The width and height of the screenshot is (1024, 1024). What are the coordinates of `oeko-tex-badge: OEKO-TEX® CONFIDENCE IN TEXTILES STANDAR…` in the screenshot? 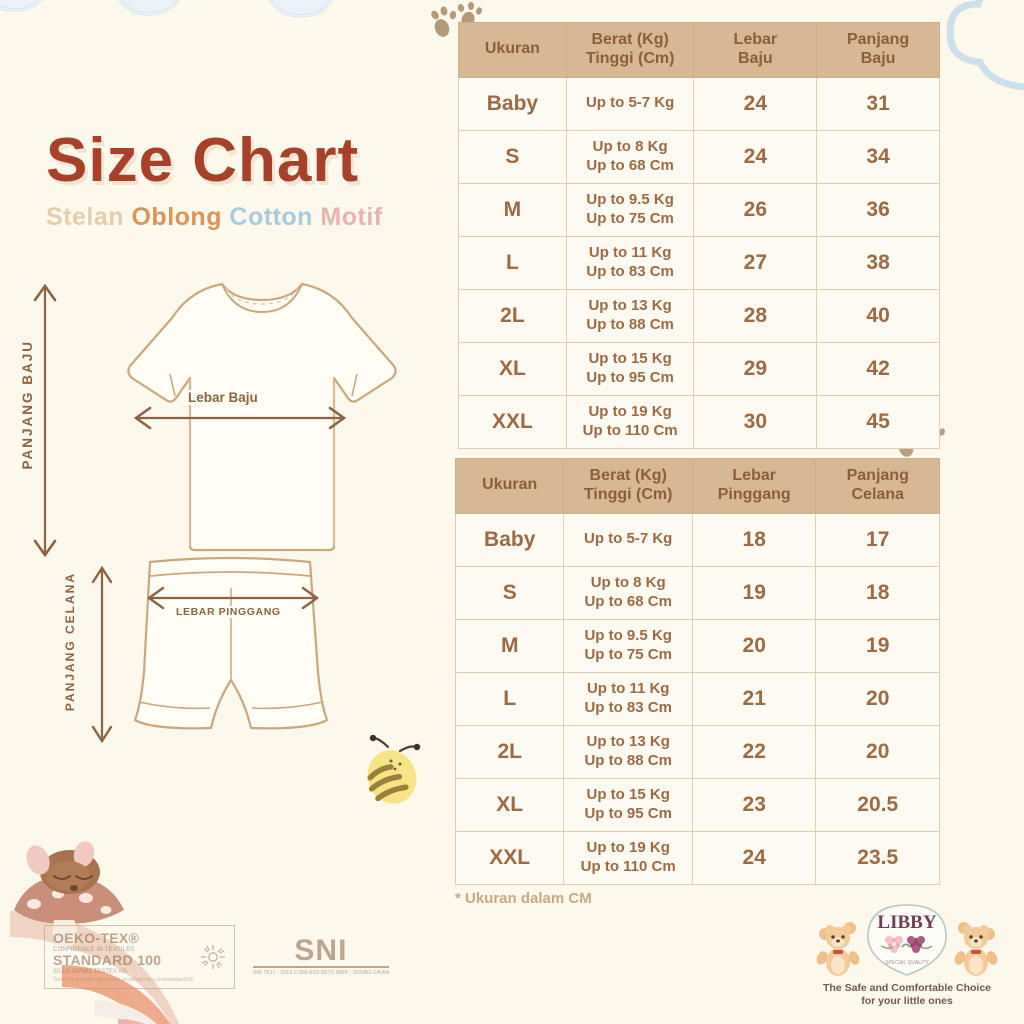 It's located at (139, 957).